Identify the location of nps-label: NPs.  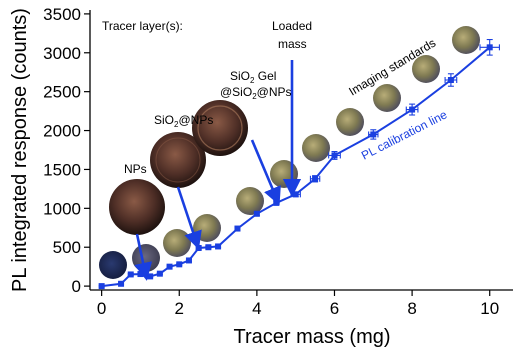
(135, 169).